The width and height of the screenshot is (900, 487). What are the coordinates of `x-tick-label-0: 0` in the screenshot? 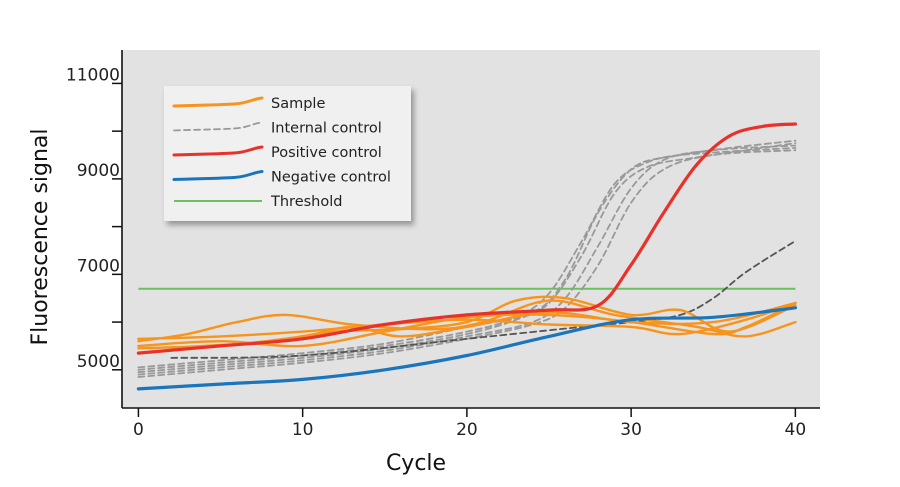 It's located at (138, 430).